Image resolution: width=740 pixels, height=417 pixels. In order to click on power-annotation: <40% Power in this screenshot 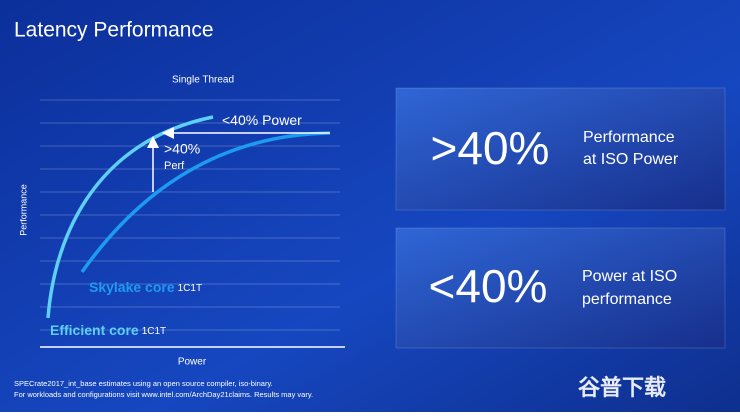, I will do `click(262, 120)`.